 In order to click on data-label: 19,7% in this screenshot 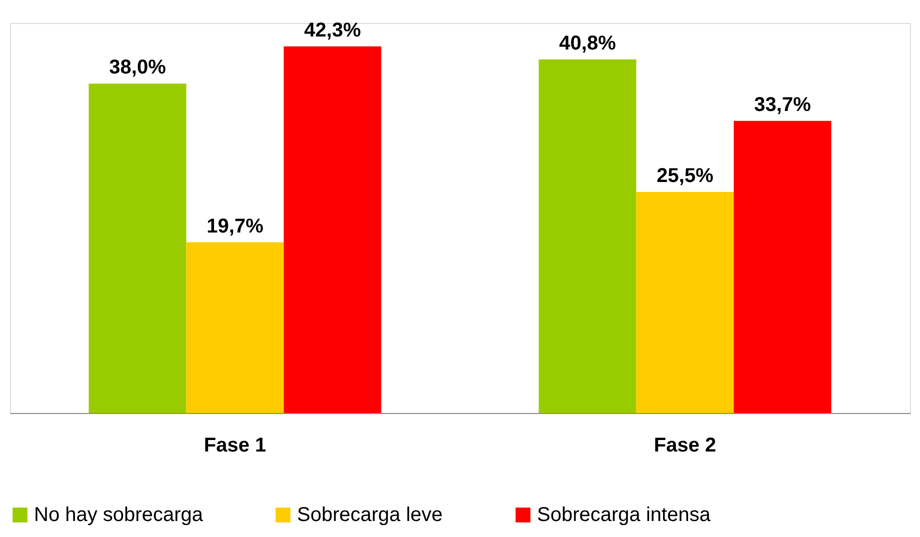, I will do `click(235, 226)`.